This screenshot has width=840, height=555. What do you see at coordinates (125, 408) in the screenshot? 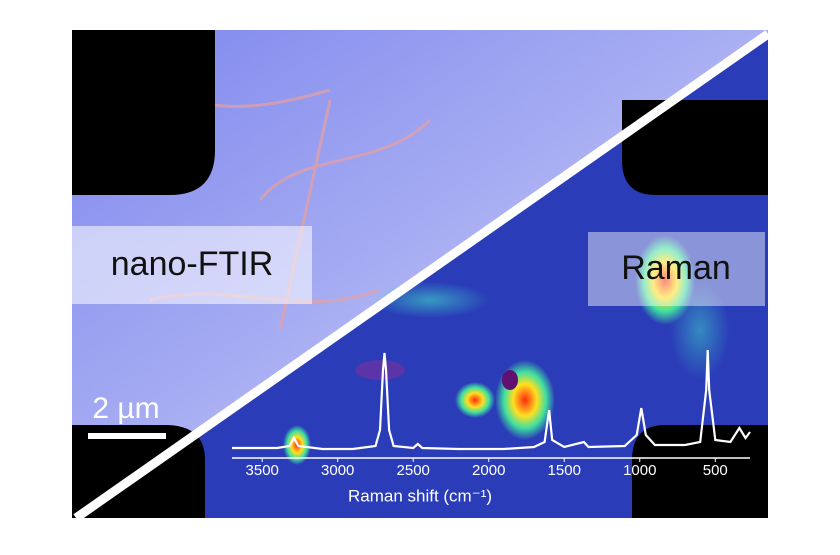
I see `scale-bar-label: 2 µm` at bounding box center [125, 408].